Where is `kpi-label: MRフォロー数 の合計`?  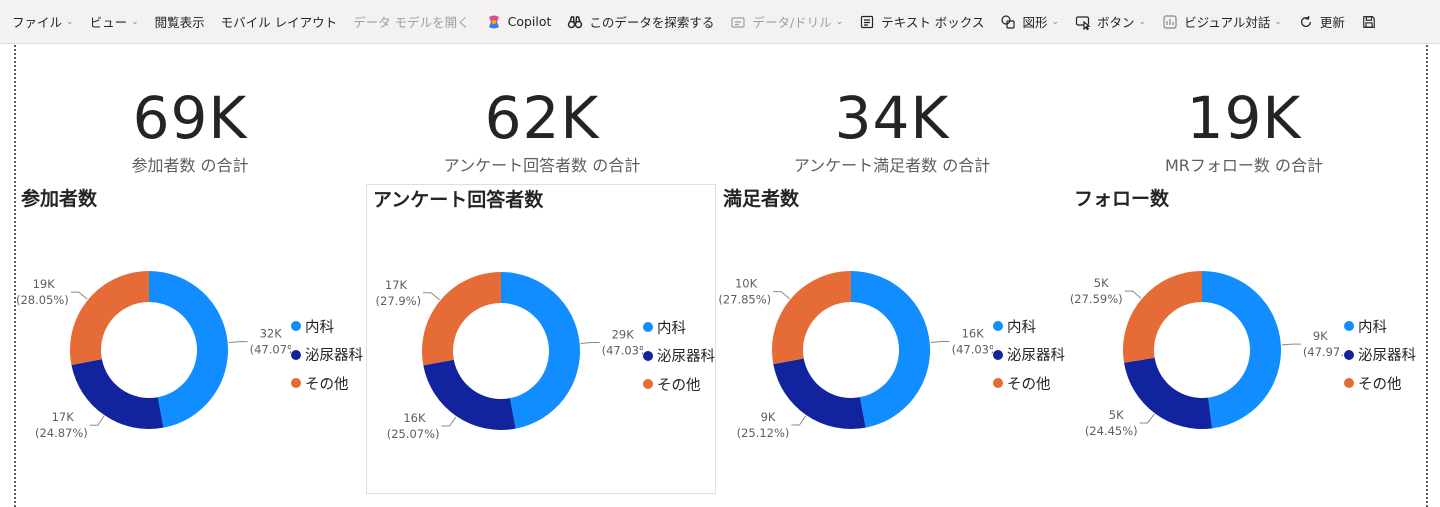 kpi-label: MRフォロー数 の合計 is located at coordinates (1243, 165).